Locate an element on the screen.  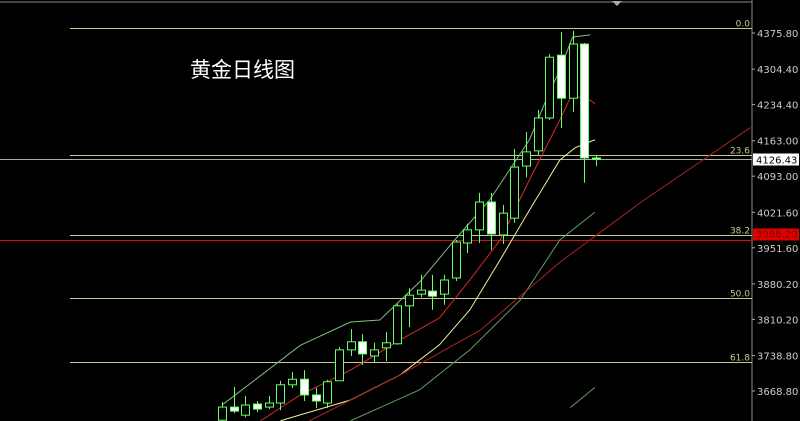
fib-label: 23.6 is located at coordinates (740, 152).